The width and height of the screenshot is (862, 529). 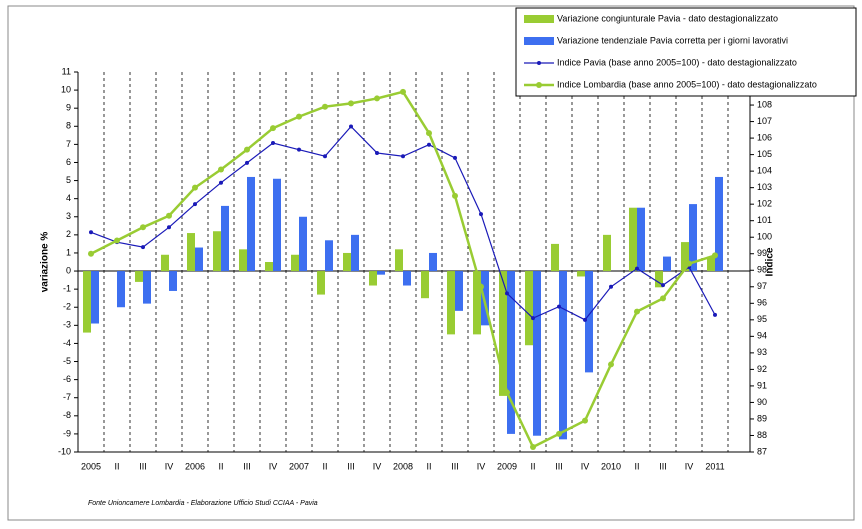 I want to click on y2-tick-label: 99, so click(x=762, y=253).